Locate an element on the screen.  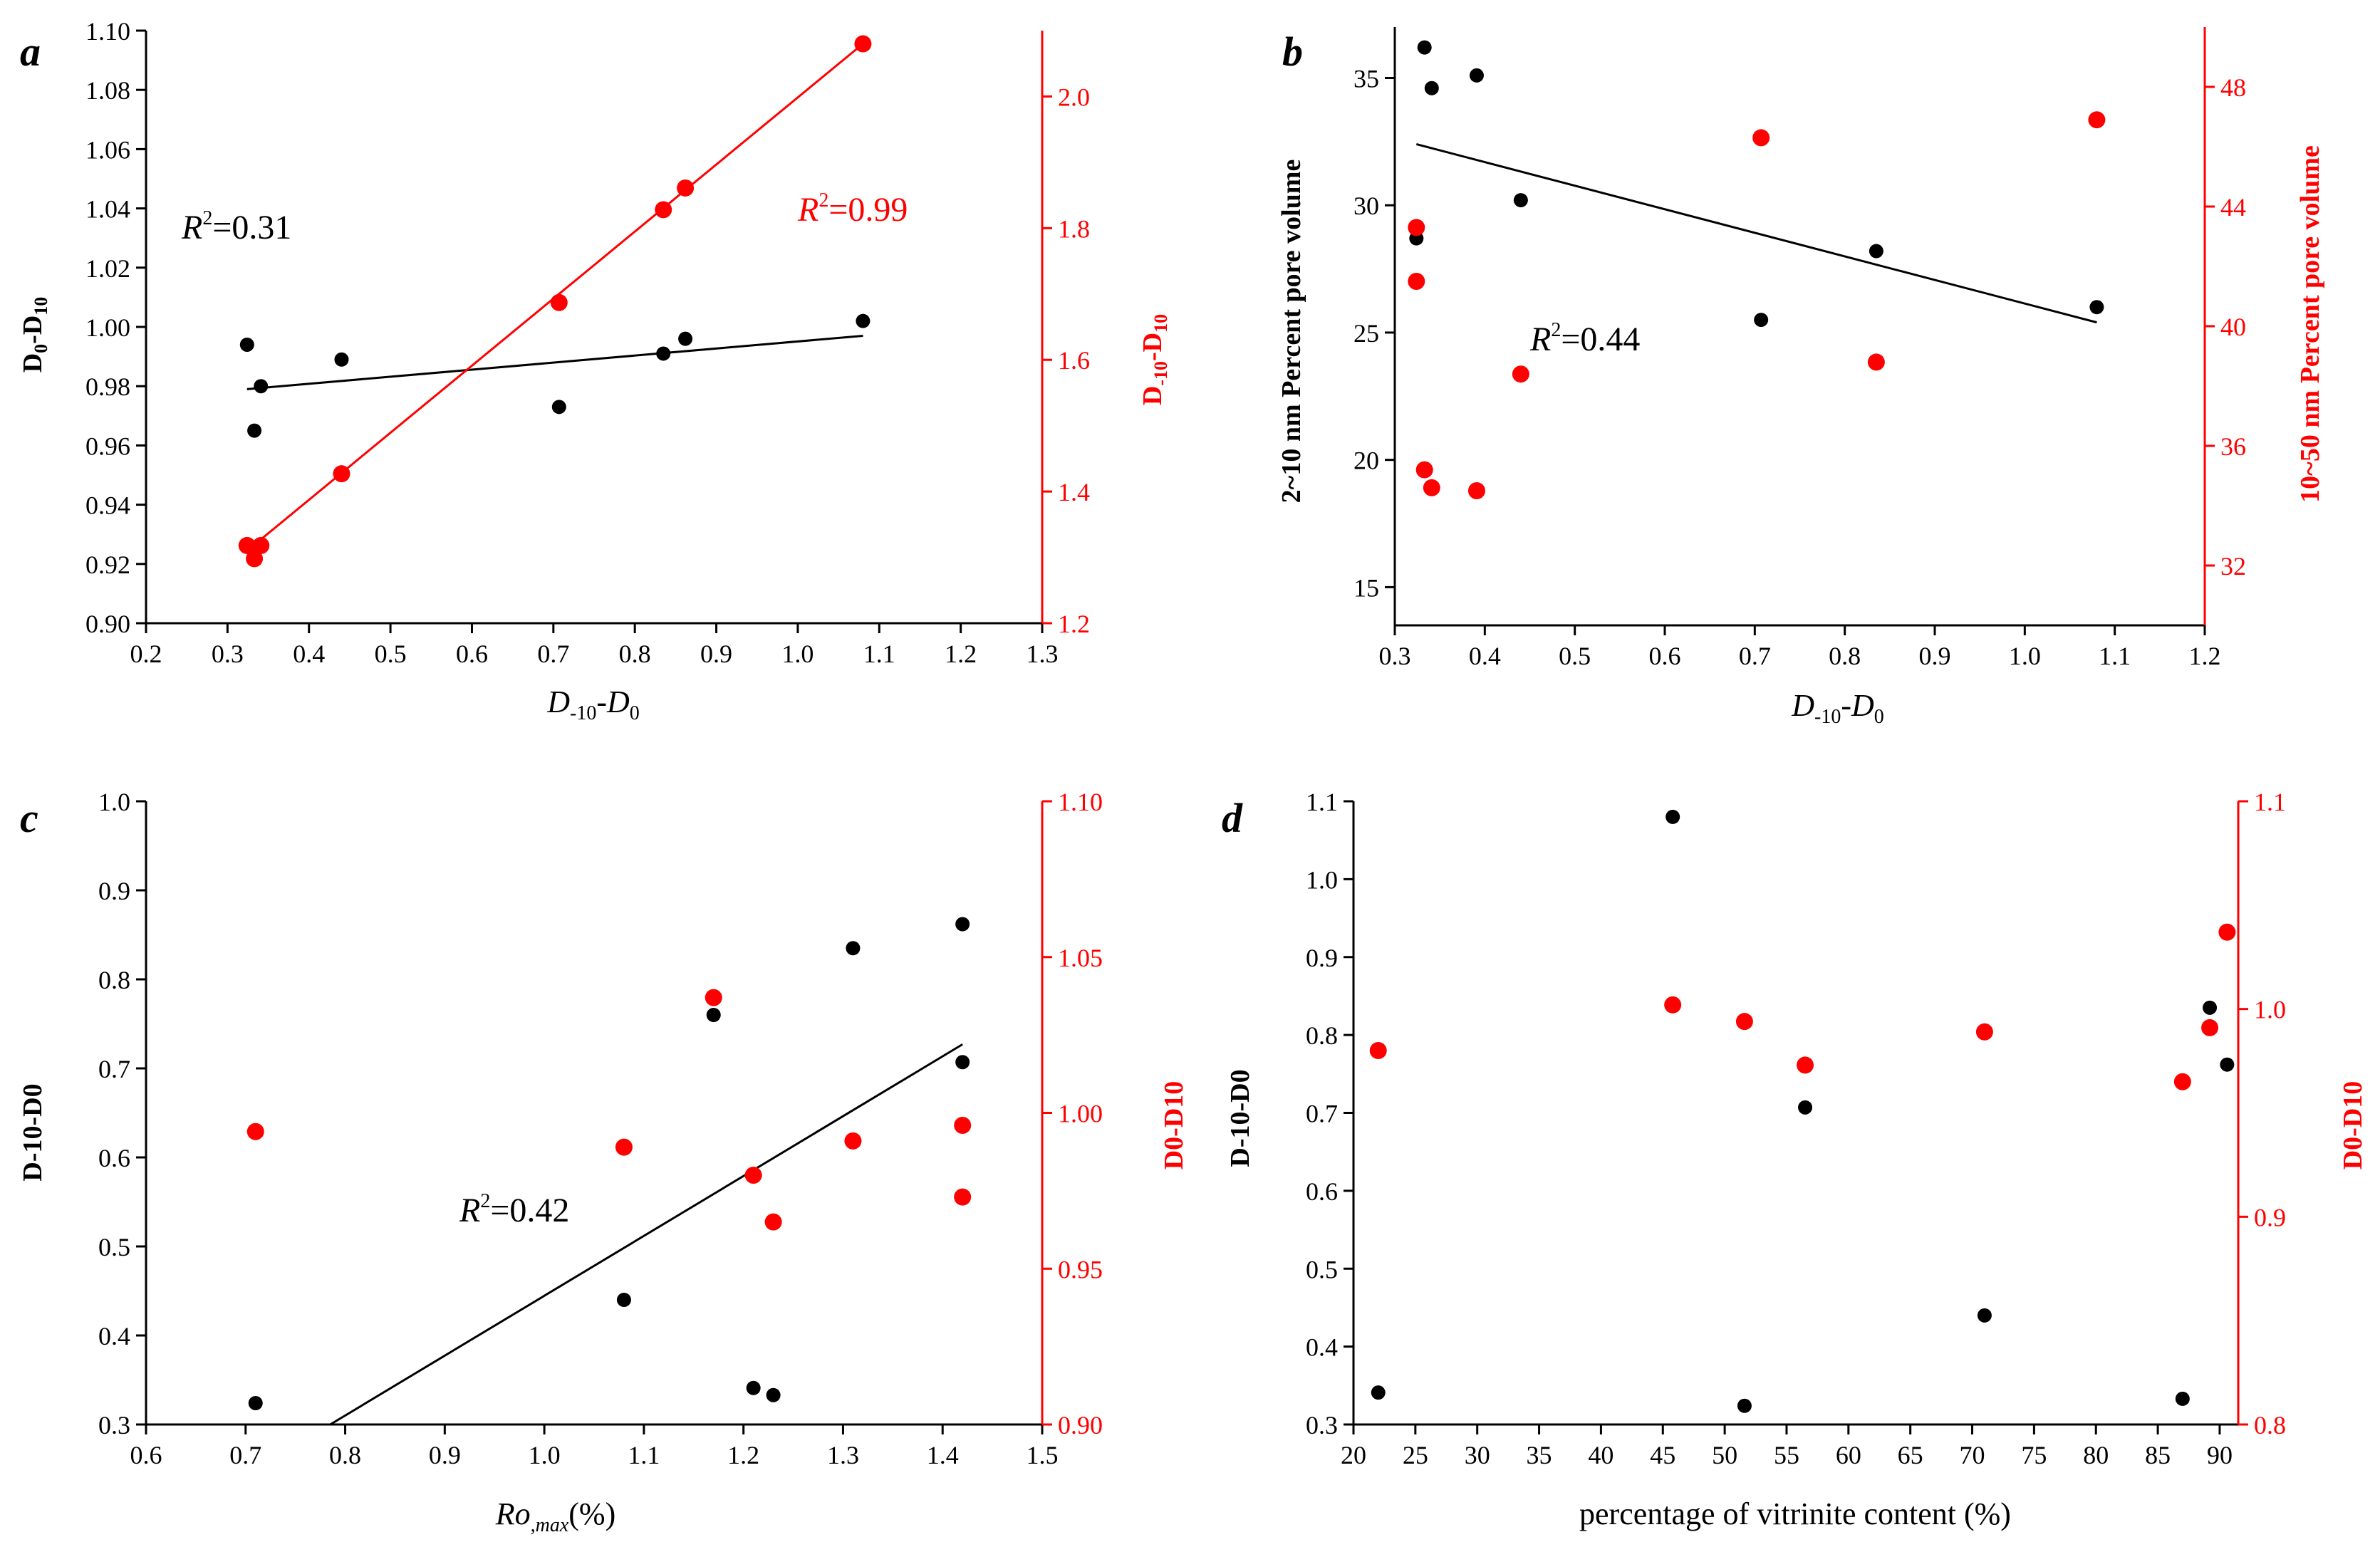
panel-c-series-red is located at coordinates (609, 1110).